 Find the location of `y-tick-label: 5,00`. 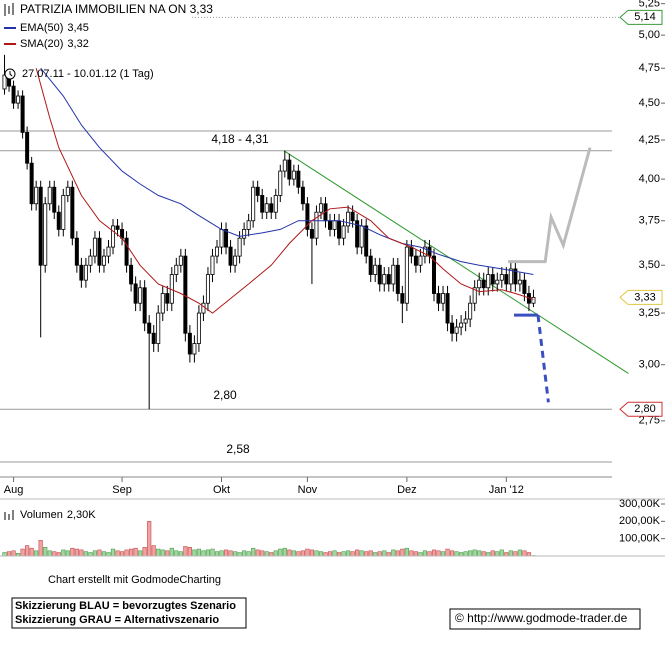

y-tick-label: 5,00 is located at coordinates (649, 35).